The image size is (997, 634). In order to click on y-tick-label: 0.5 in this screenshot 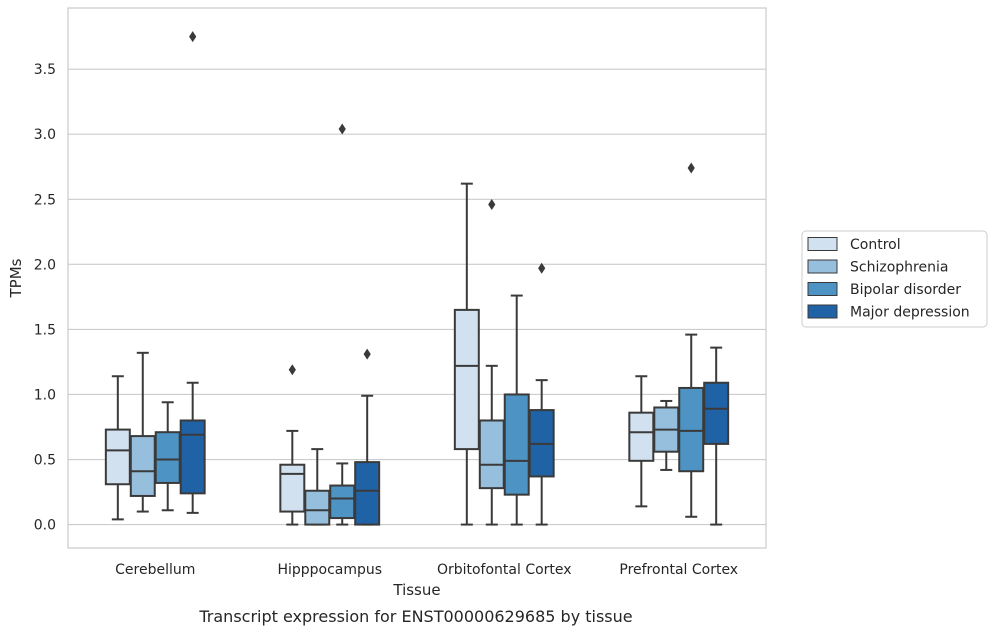, I will do `click(45, 461)`.